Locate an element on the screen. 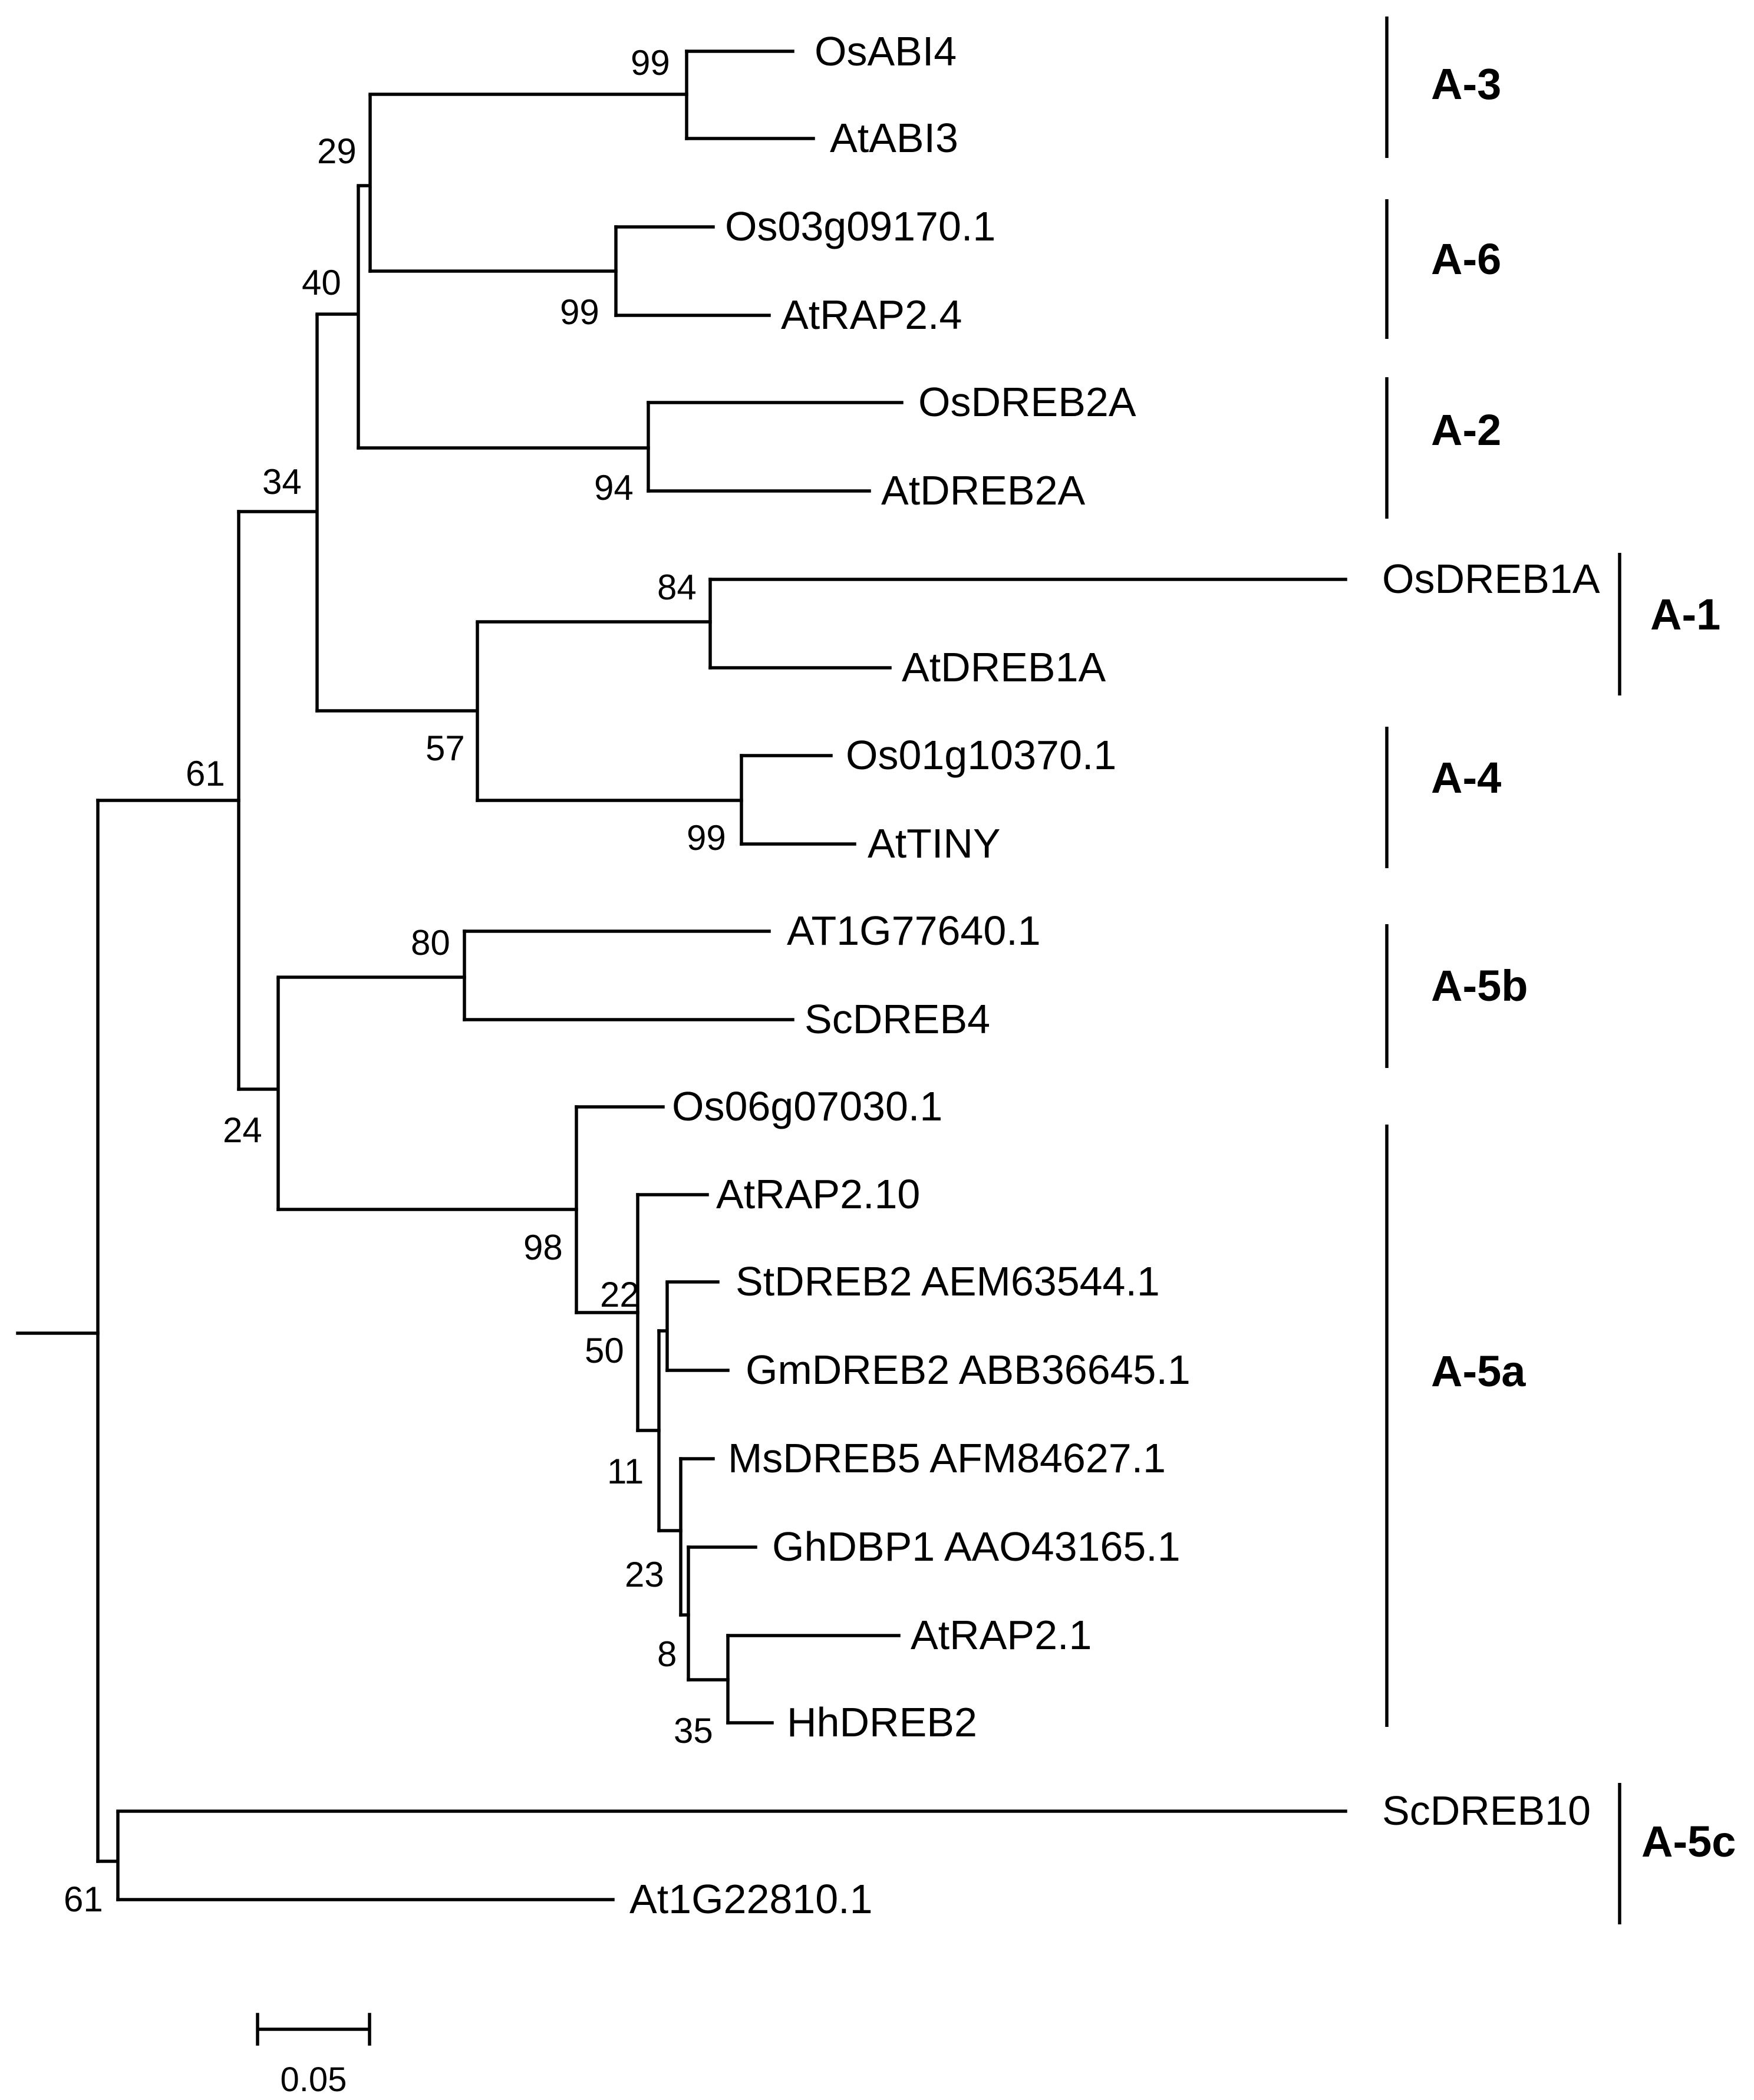 The width and height of the screenshot is (1754, 2100). clade-brackets is located at coordinates (1503, 970).